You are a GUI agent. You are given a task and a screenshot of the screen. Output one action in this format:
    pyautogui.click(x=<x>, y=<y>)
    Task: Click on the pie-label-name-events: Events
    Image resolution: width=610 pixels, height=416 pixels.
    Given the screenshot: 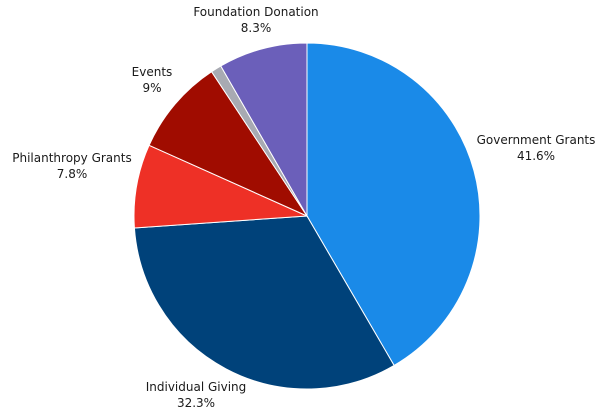 What is the action you would take?
    pyautogui.click(x=152, y=72)
    